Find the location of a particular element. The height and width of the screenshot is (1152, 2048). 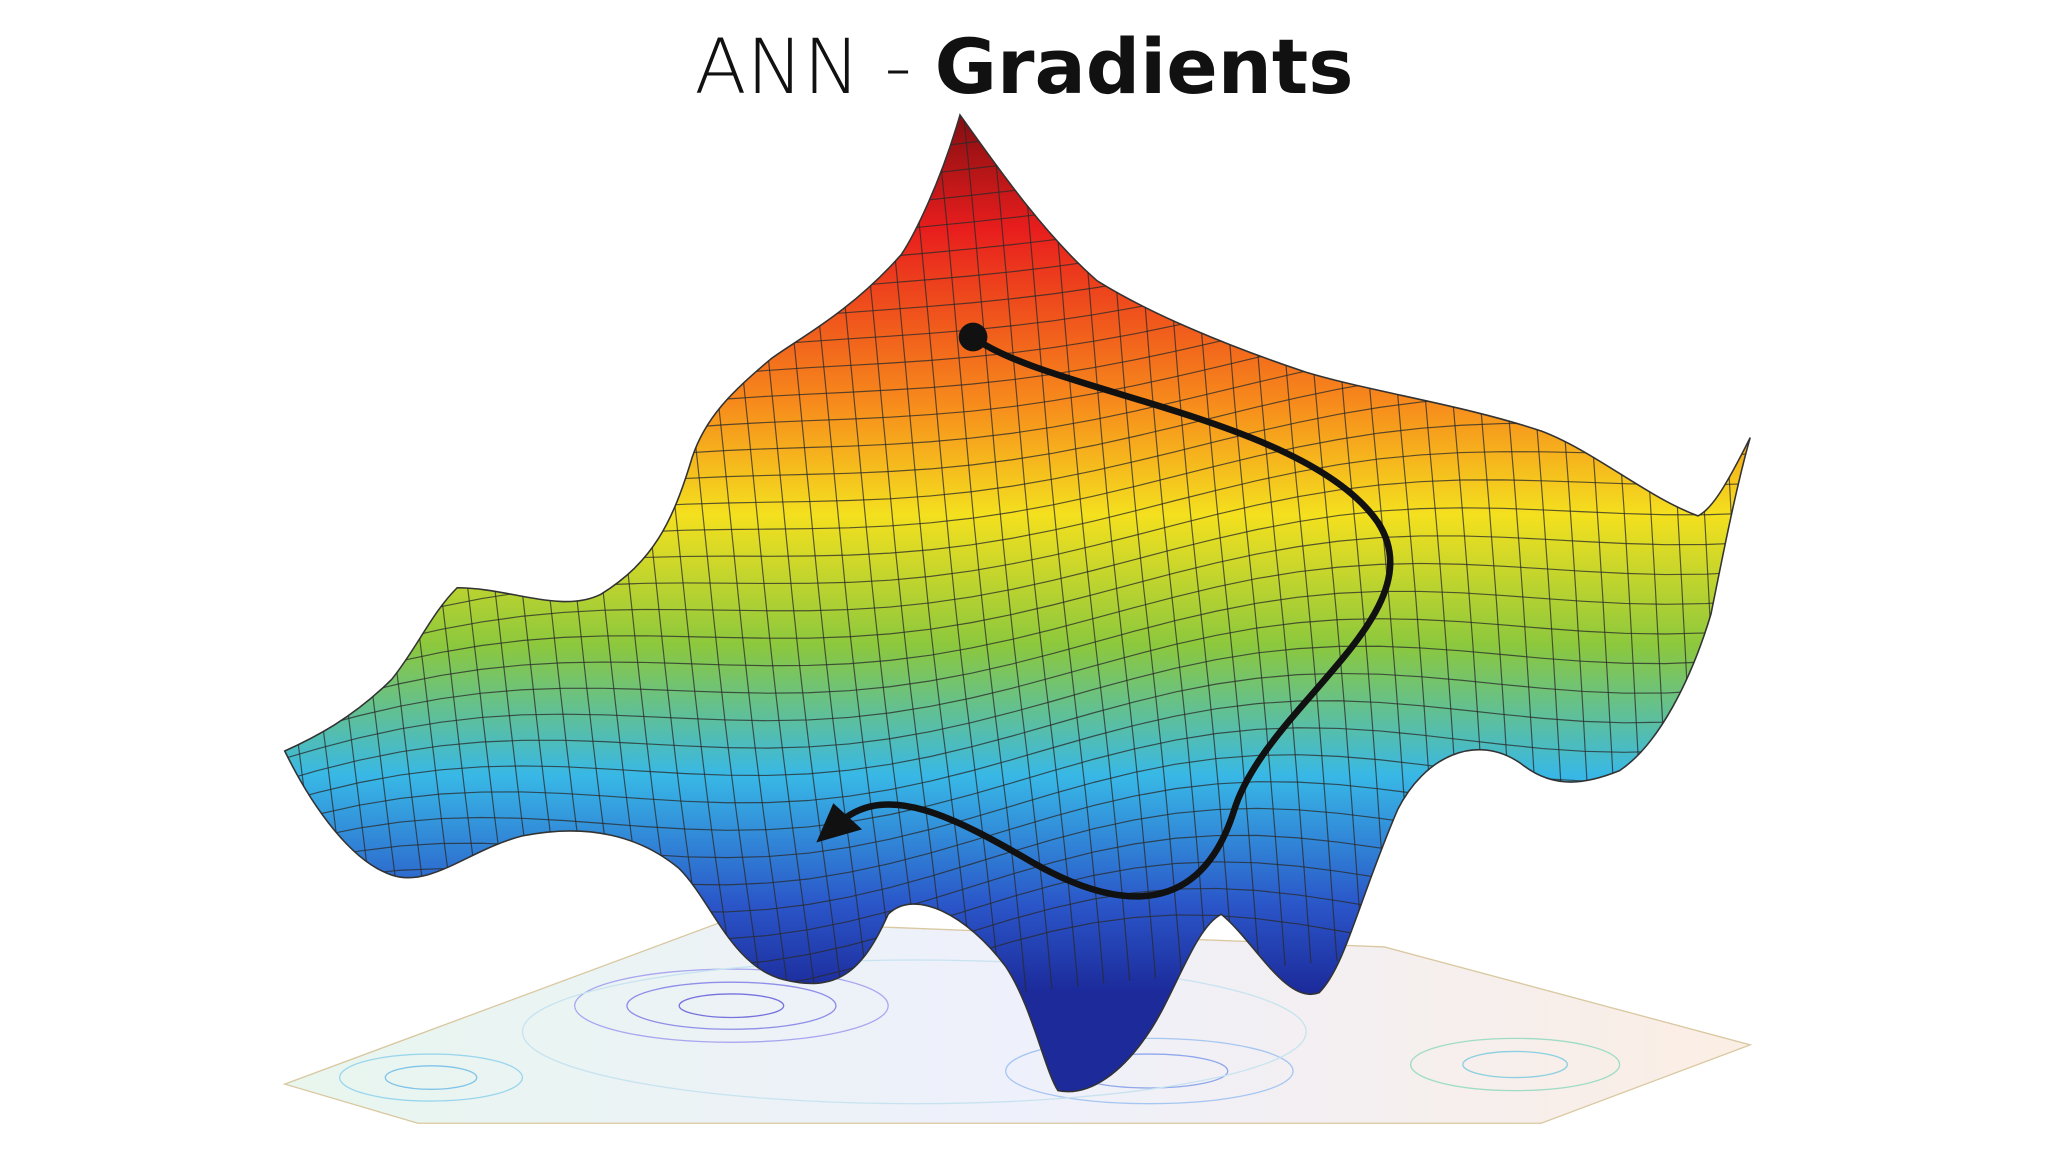

title-bold: Gradients is located at coordinates (1144, 66).